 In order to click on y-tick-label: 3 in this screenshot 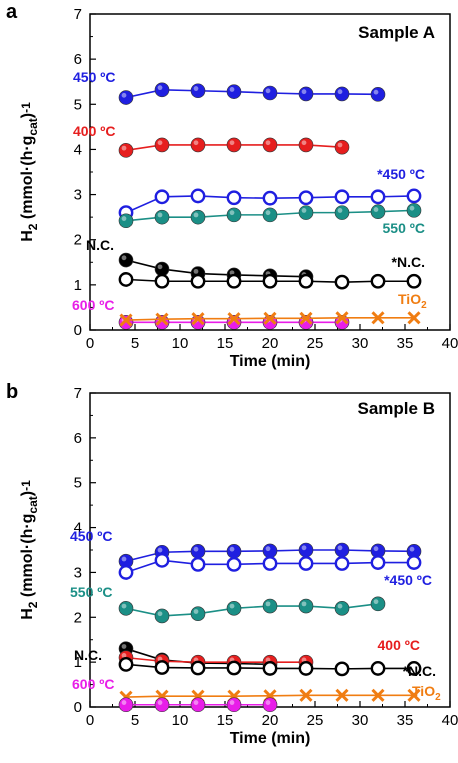, I will do `click(78, 572)`.